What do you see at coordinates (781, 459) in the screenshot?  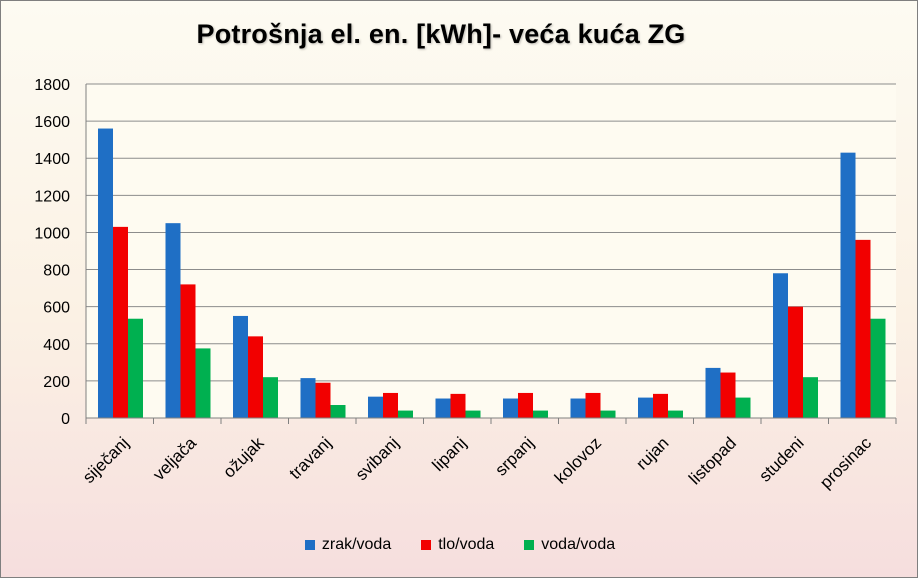 I see `x-tick-label: studeni` at bounding box center [781, 459].